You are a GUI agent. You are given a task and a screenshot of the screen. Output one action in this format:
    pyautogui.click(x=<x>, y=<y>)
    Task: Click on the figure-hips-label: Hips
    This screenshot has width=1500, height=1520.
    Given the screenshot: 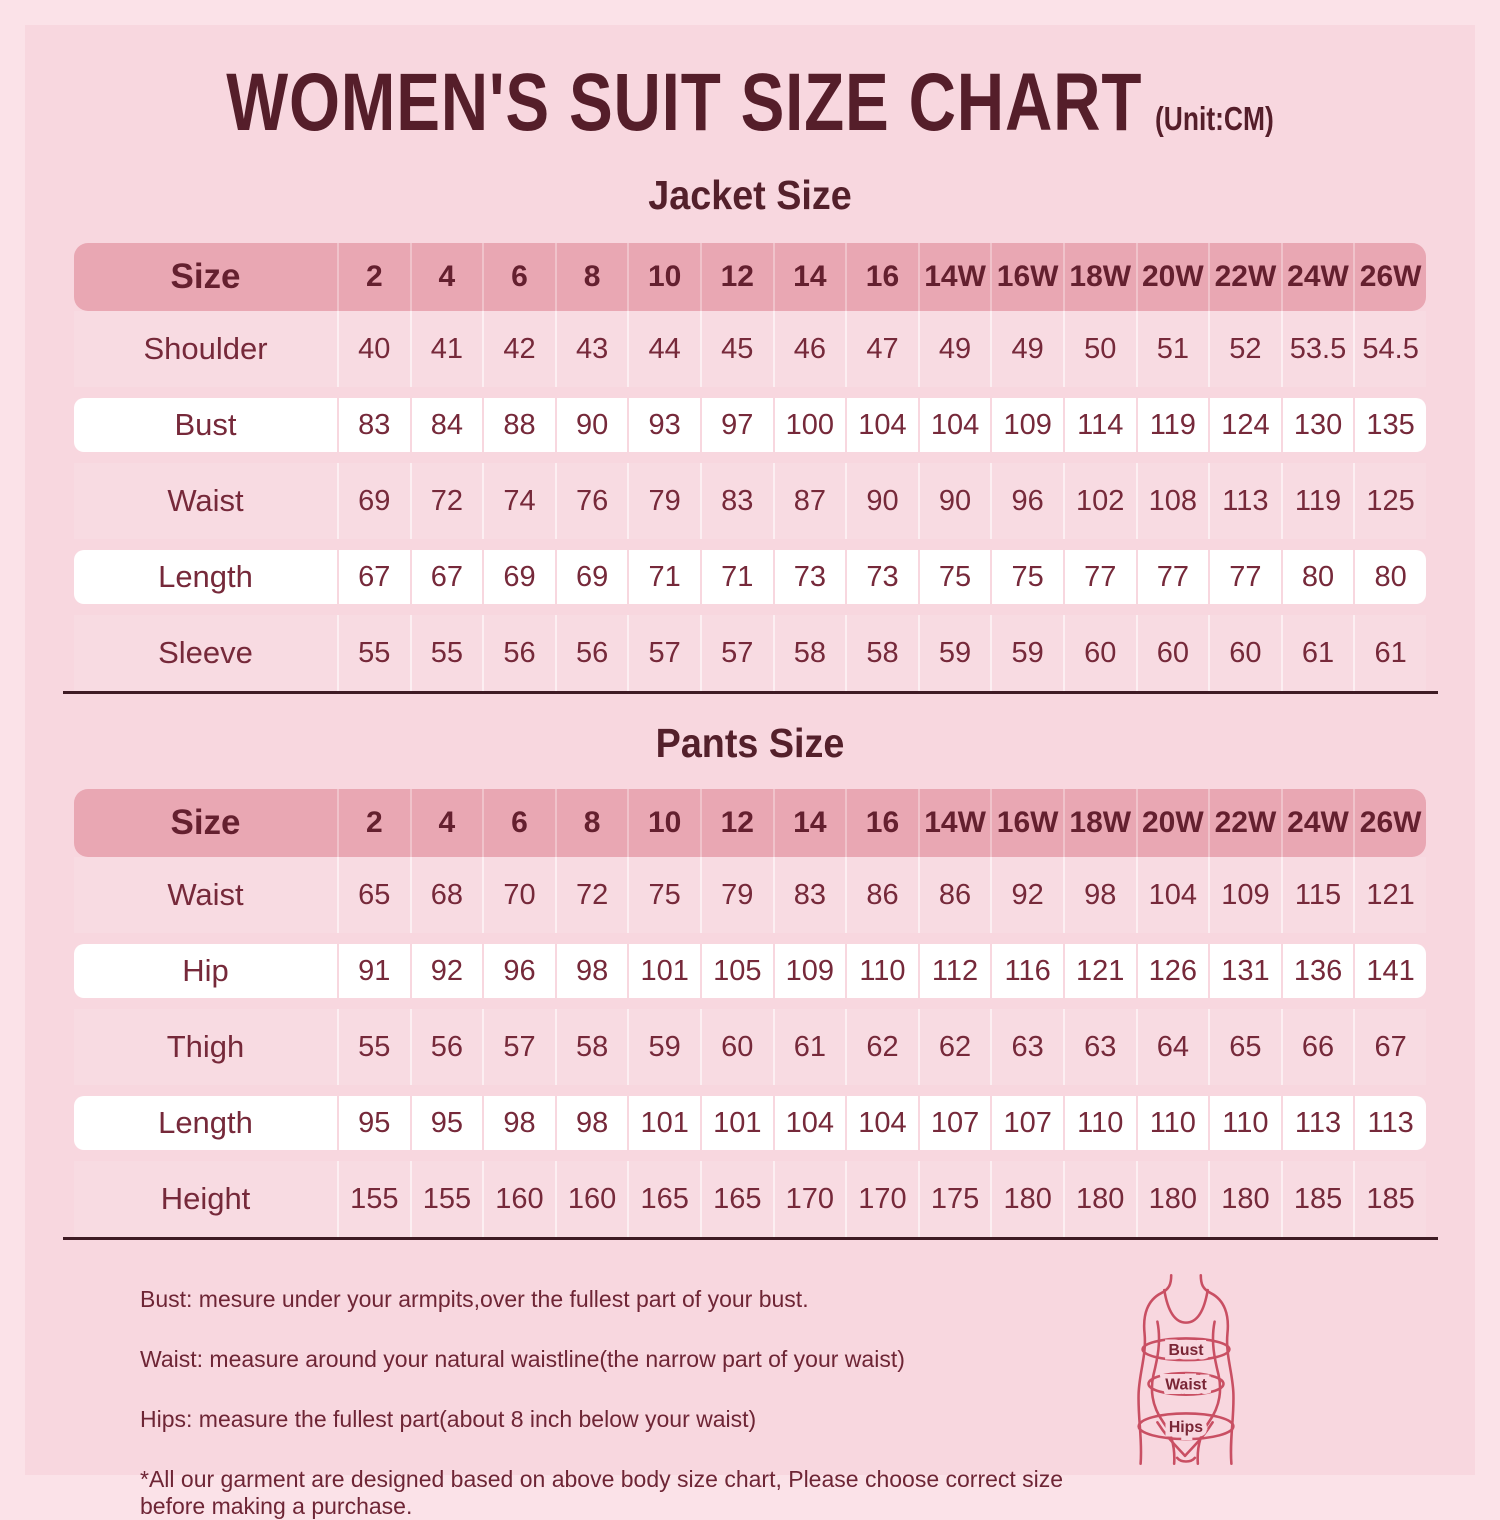 What is the action you would take?
    pyautogui.click(x=1186, y=1427)
    